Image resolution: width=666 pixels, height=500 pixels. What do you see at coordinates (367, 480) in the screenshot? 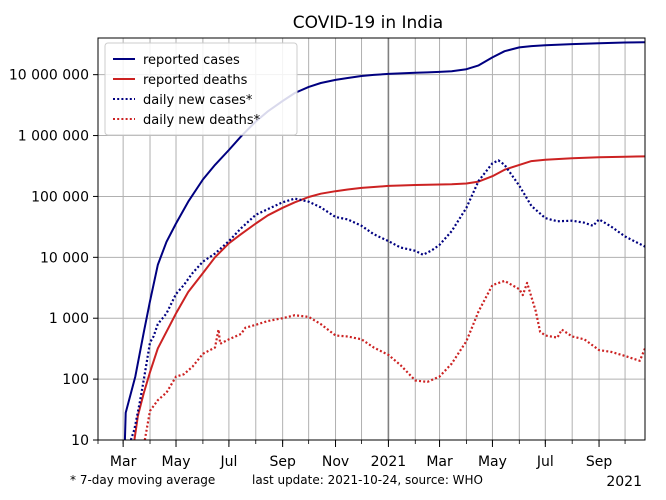
I see `footnote-source: last update: 2021-10-24, source: WHO` at bounding box center [367, 480].